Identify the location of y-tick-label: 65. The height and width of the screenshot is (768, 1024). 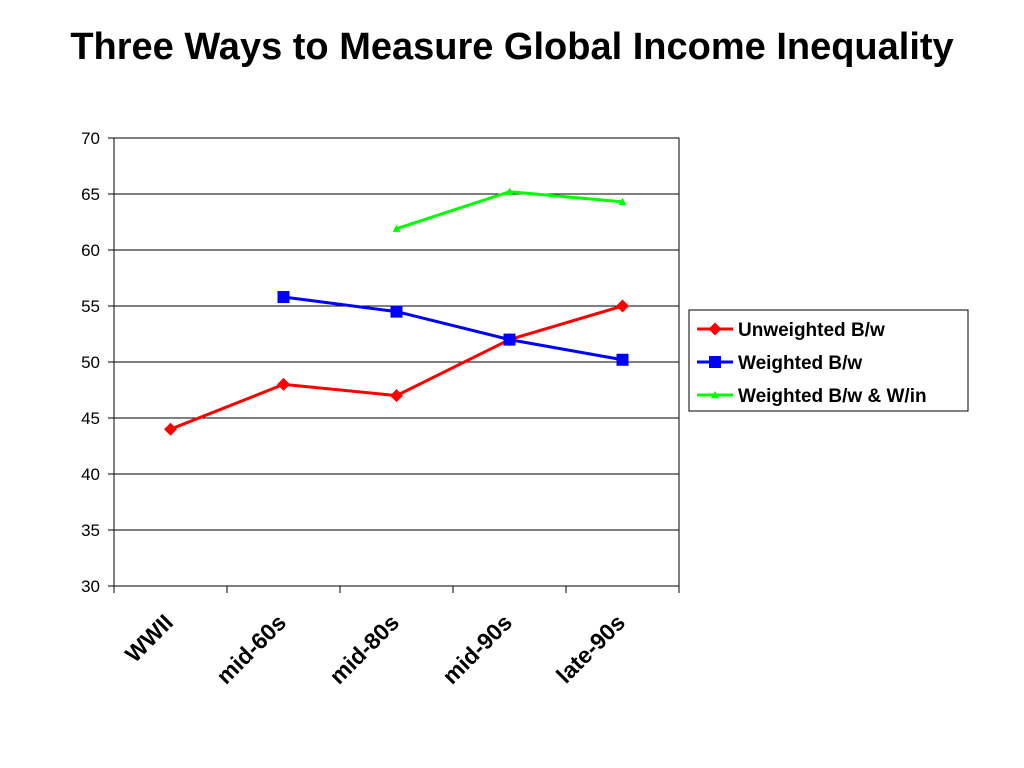
(90, 194).